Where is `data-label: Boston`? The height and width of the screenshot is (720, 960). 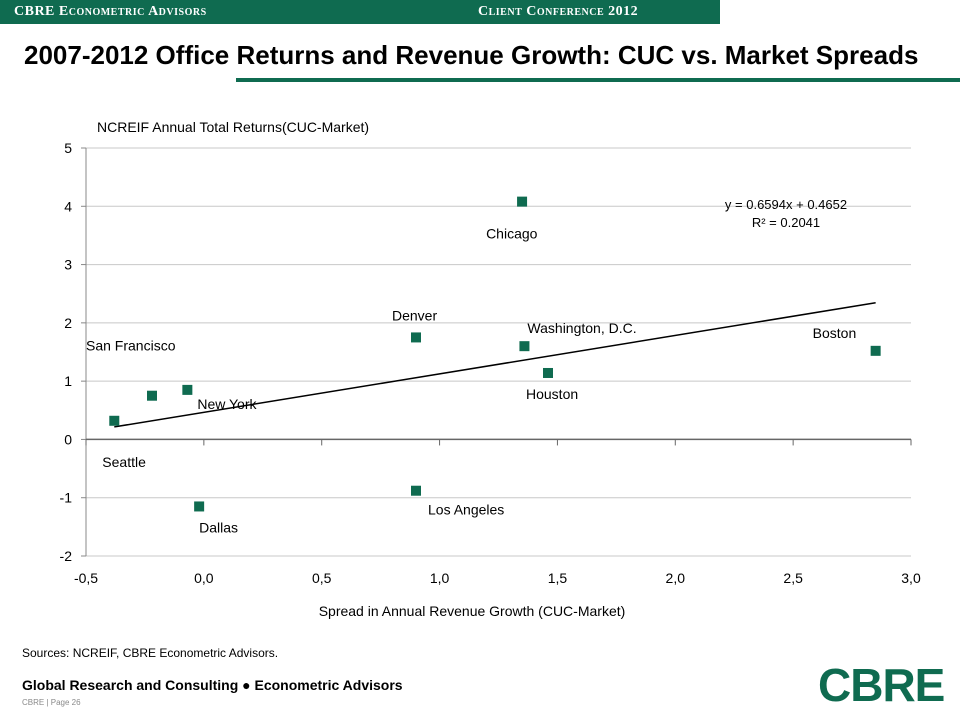
data-label: Boston is located at coordinates (835, 333).